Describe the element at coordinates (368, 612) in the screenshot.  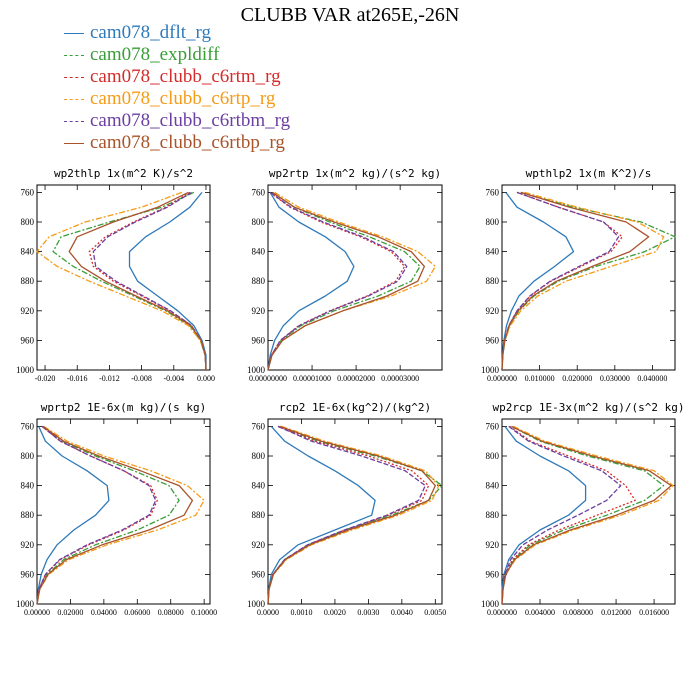
I see `x-tick-label: 0.0030` at that location.